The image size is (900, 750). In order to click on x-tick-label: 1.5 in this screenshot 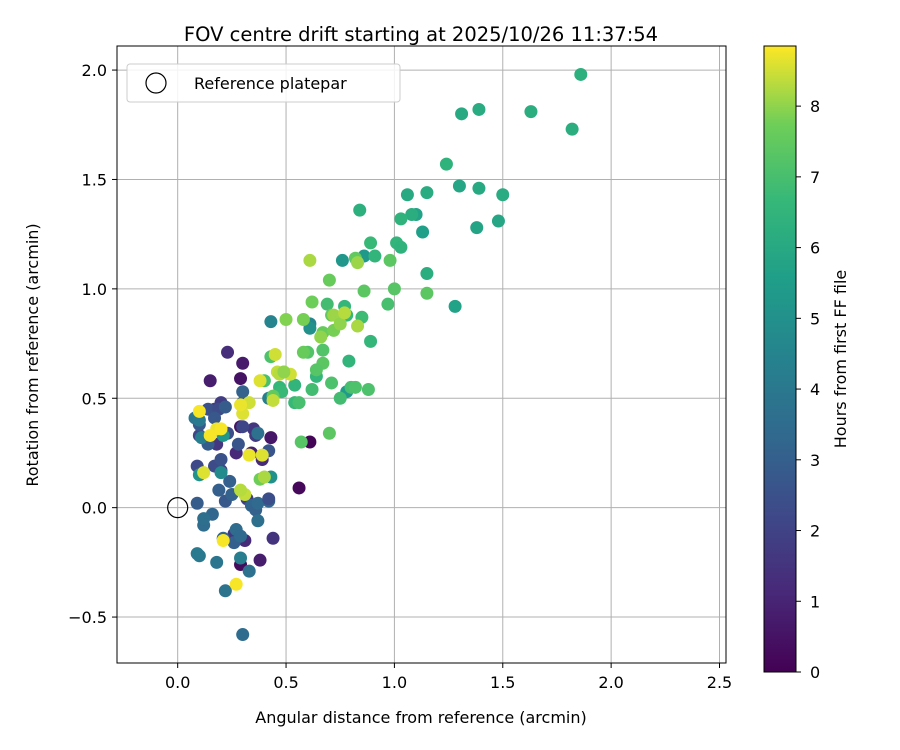, I will do `click(502, 682)`.